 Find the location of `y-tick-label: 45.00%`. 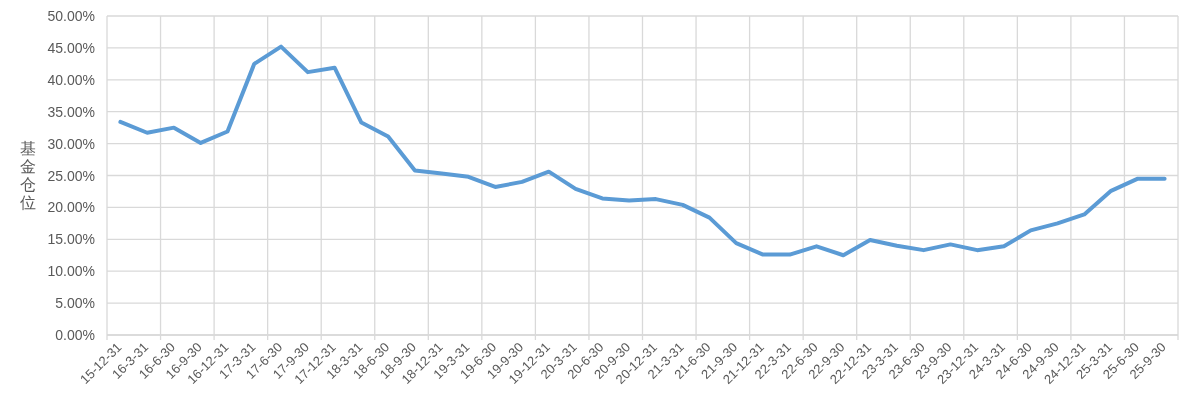

y-tick-label: 45.00% is located at coordinates (71, 47).